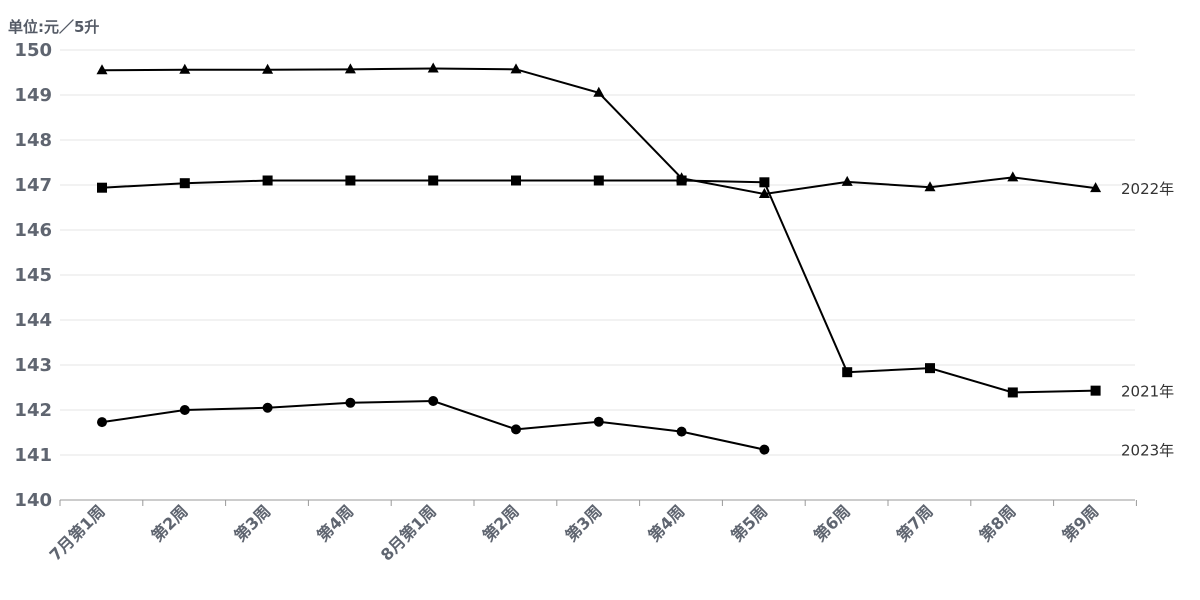  Describe the element at coordinates (33, 140) in the screenshot. I see `y-tick-label: 148` at that location.